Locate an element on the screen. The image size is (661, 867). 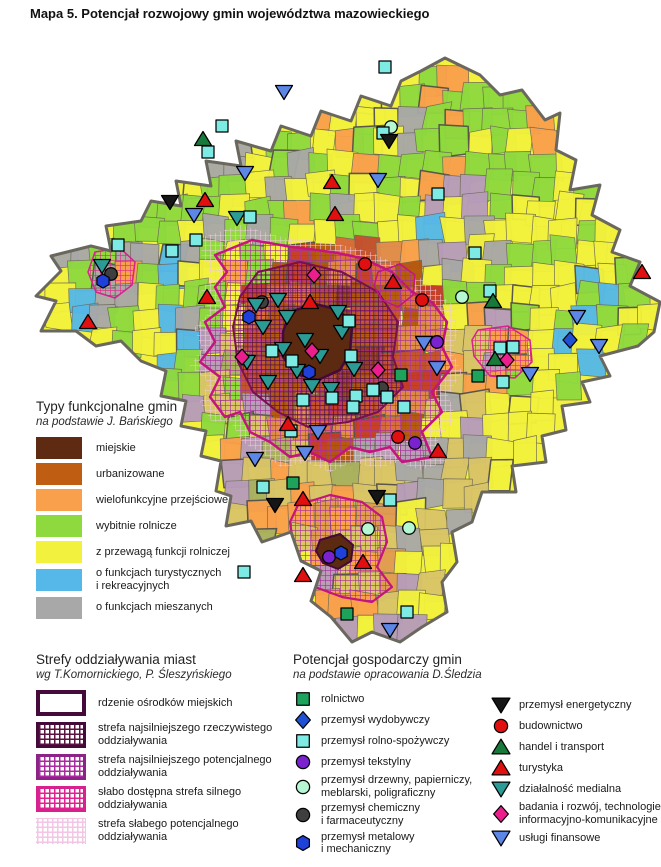
marker-przemysl-chemiczny-icon is located at coordinates (303, 815).